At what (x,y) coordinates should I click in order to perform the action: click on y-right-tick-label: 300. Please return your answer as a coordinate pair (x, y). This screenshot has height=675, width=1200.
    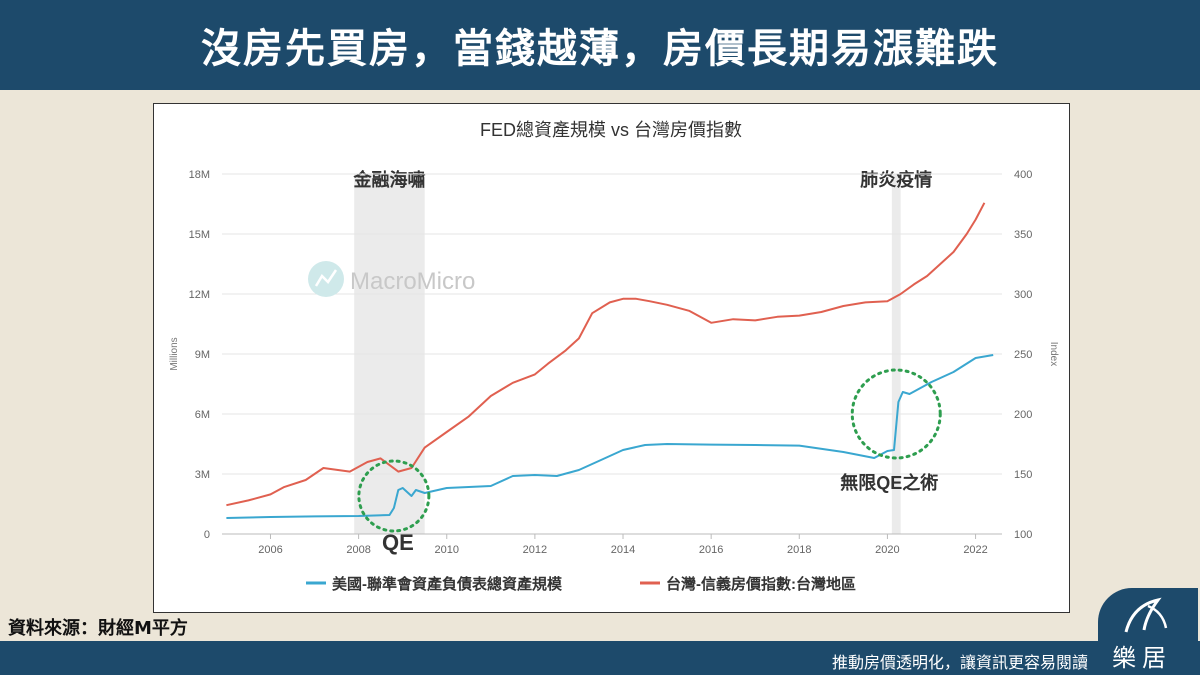
    Looking at the image, I should click on (1023, 295).